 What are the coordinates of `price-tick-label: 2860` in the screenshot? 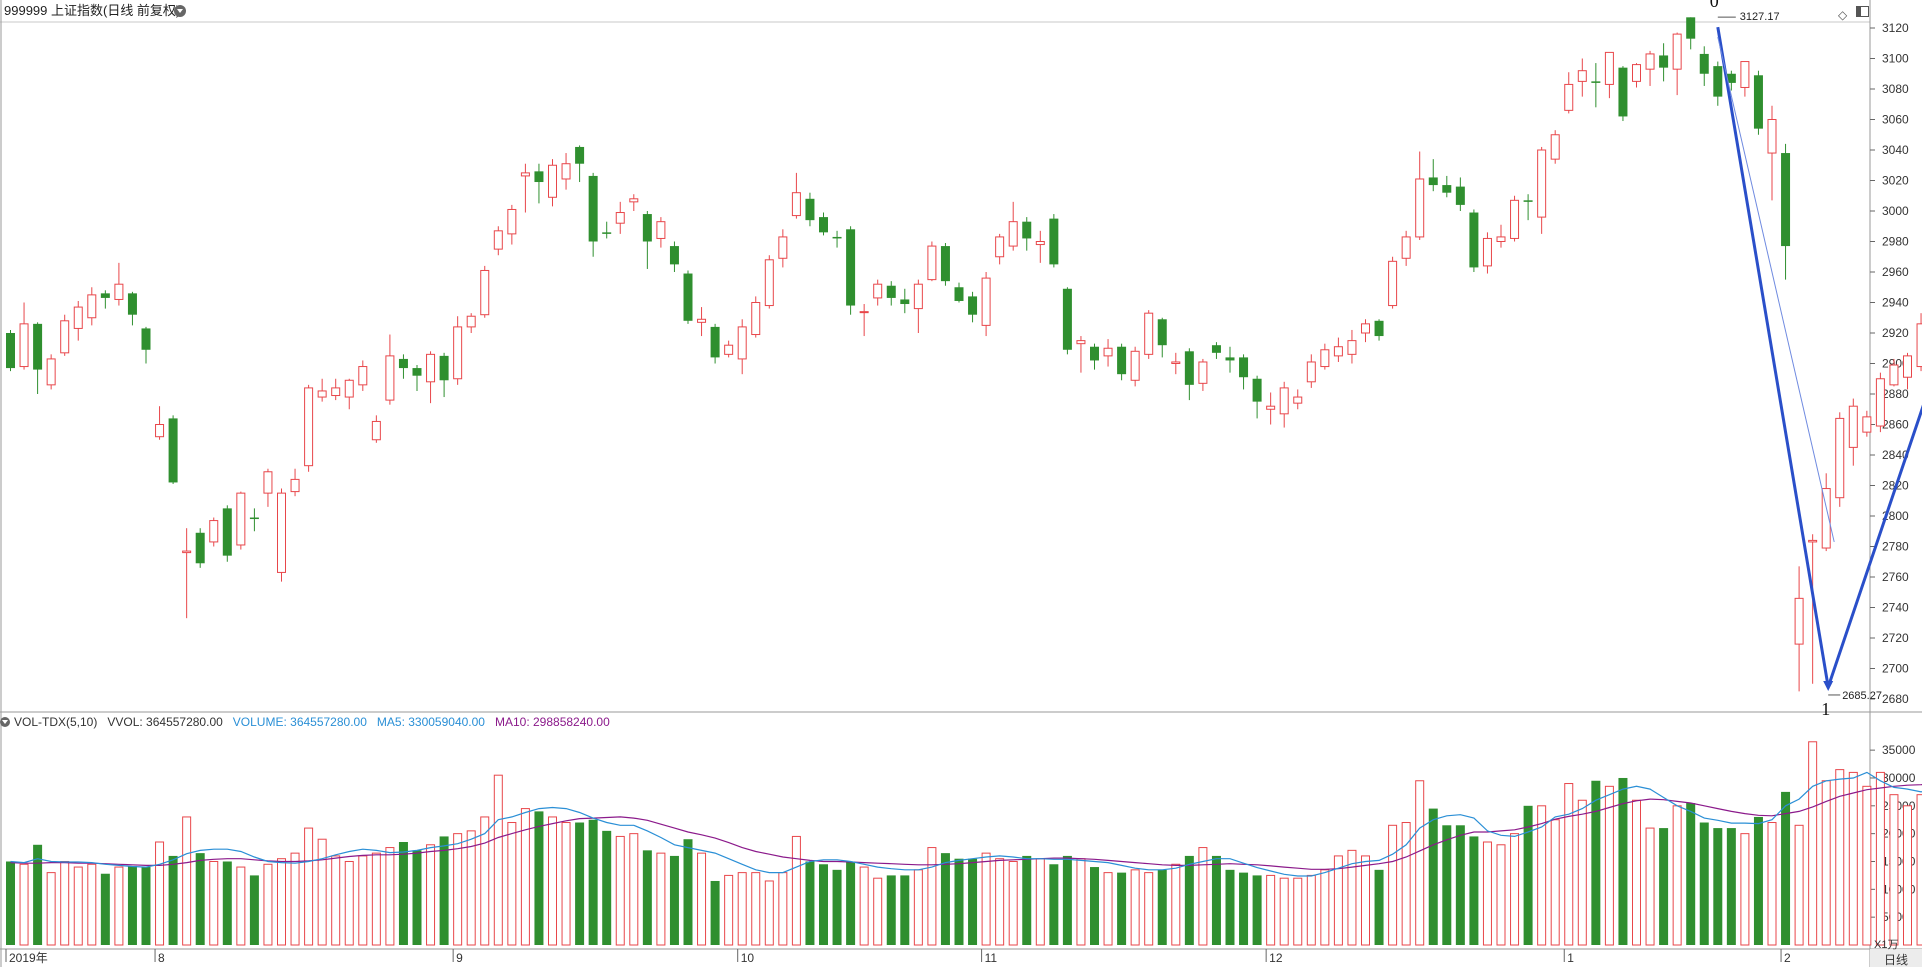 It's located at (1895, 425).